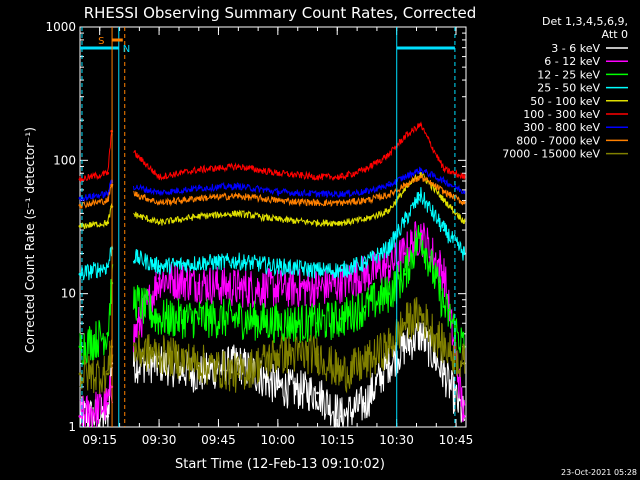 The height and width of the screenshot is (480, 640). I want to click on legend-label: 12 - 25 keV, so click(568, 74).